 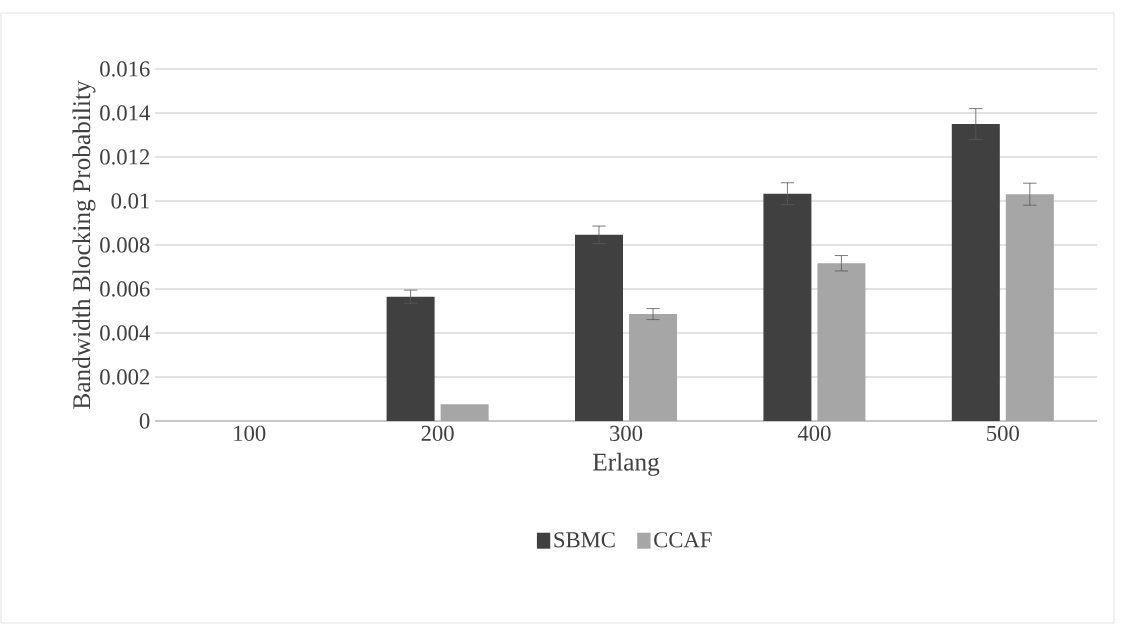 I want to click on legend-label: SBMC, so click(x=584, y=540).